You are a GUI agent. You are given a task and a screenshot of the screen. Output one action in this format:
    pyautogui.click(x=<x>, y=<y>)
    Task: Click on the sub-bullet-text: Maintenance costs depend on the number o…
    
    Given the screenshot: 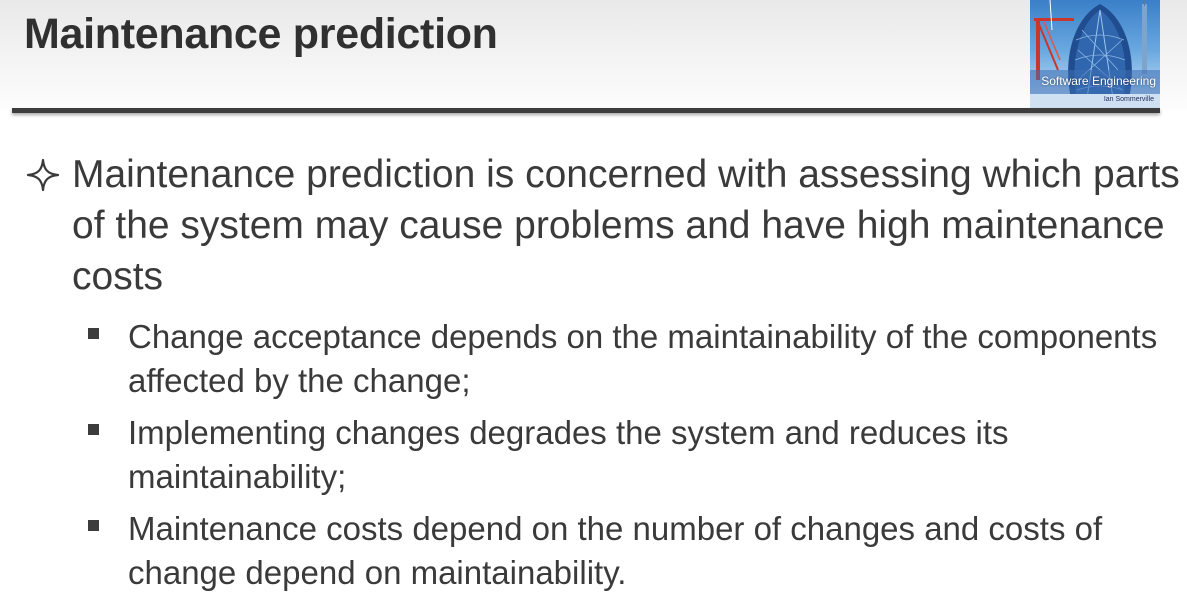 What is the action you would take?
    pyautogui.click(x=615, y=550)
    